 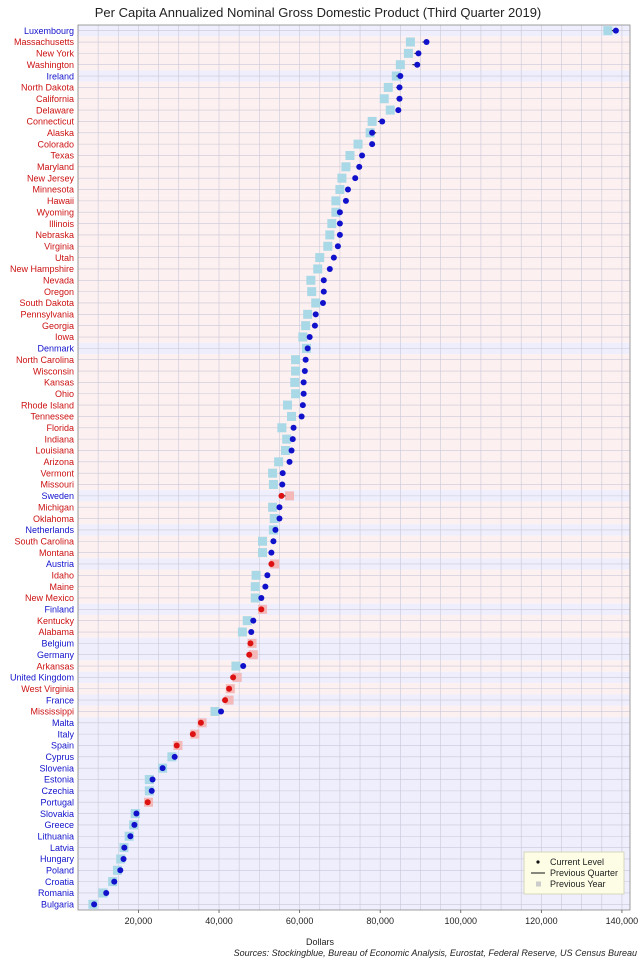 What do you see at coordinates (59, 439) in the screenshot?
I see `category-label: Indiana` at bounding box center [59, 439].